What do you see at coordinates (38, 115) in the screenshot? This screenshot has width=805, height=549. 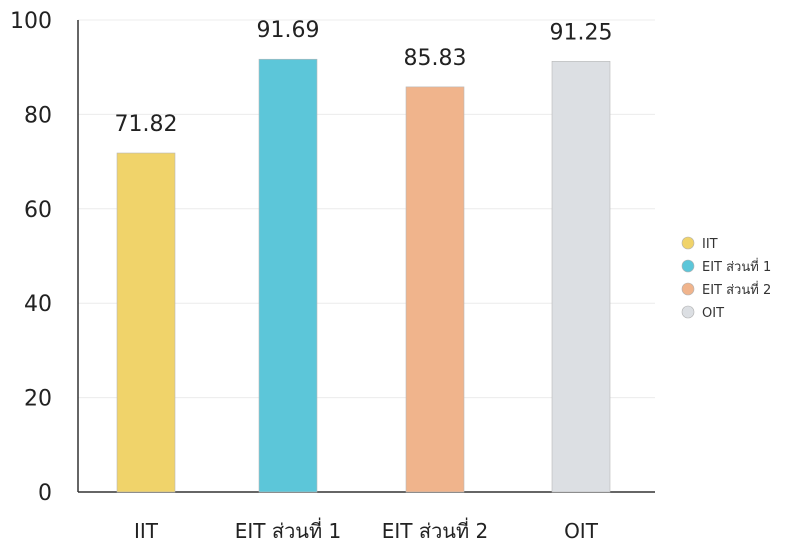 I see `y-tick-label: 80` at bounding box center [38, 115].